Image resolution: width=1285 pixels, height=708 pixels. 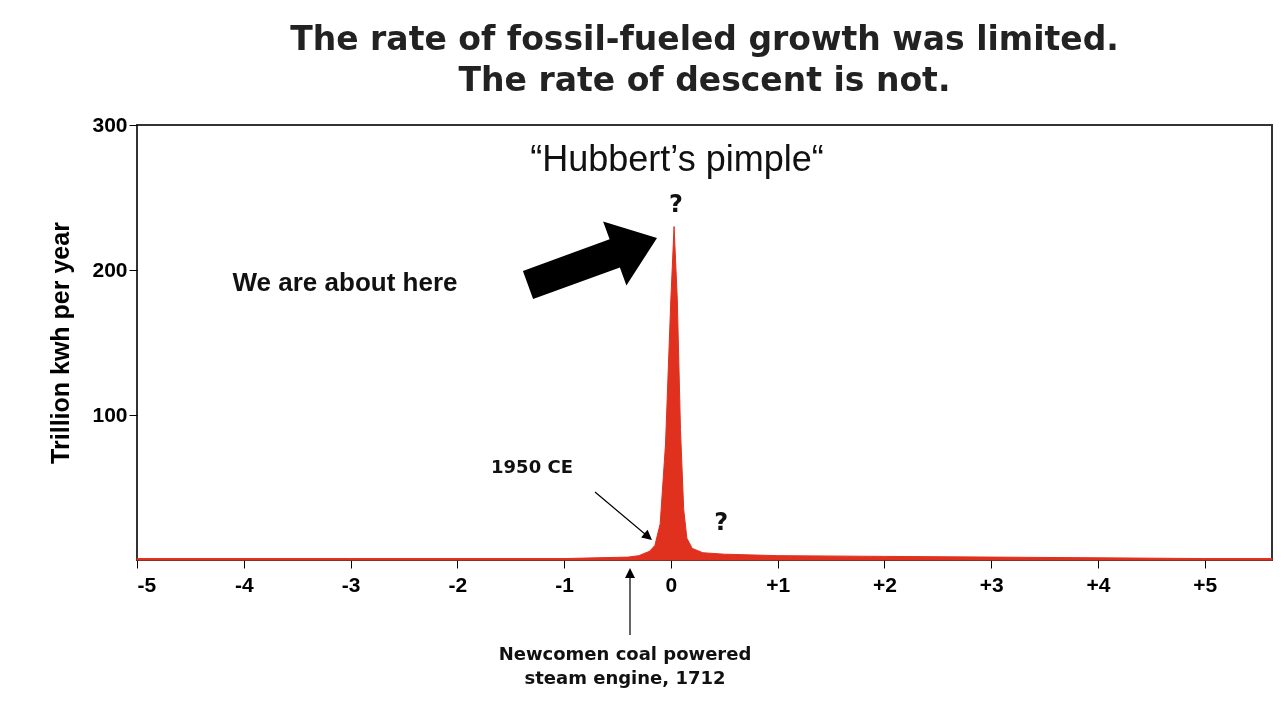 I want to click on chart-title: The rate of fossil-fueled growth was limited., so click(x=704, y=38).